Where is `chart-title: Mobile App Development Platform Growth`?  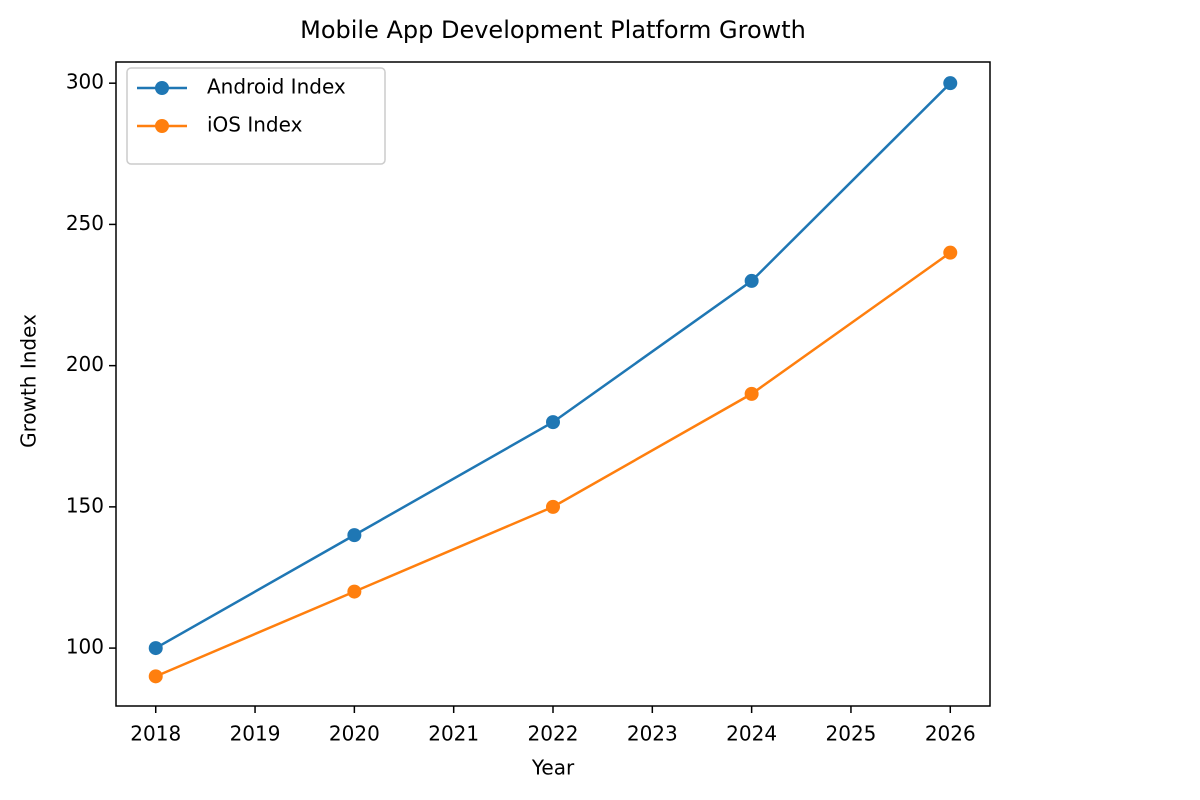 chart-title: Mobile App Development Platform Growth is located at coordinates (553, 30).